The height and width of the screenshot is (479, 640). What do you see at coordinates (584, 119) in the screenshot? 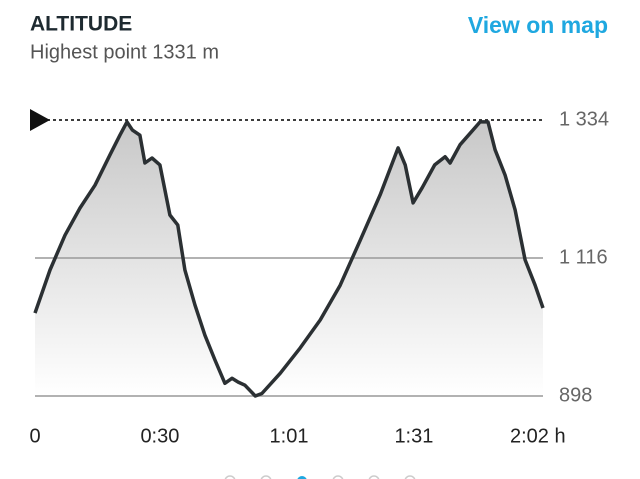
I see `y-tick-label: 1 334` at bounding box center [584, 119].